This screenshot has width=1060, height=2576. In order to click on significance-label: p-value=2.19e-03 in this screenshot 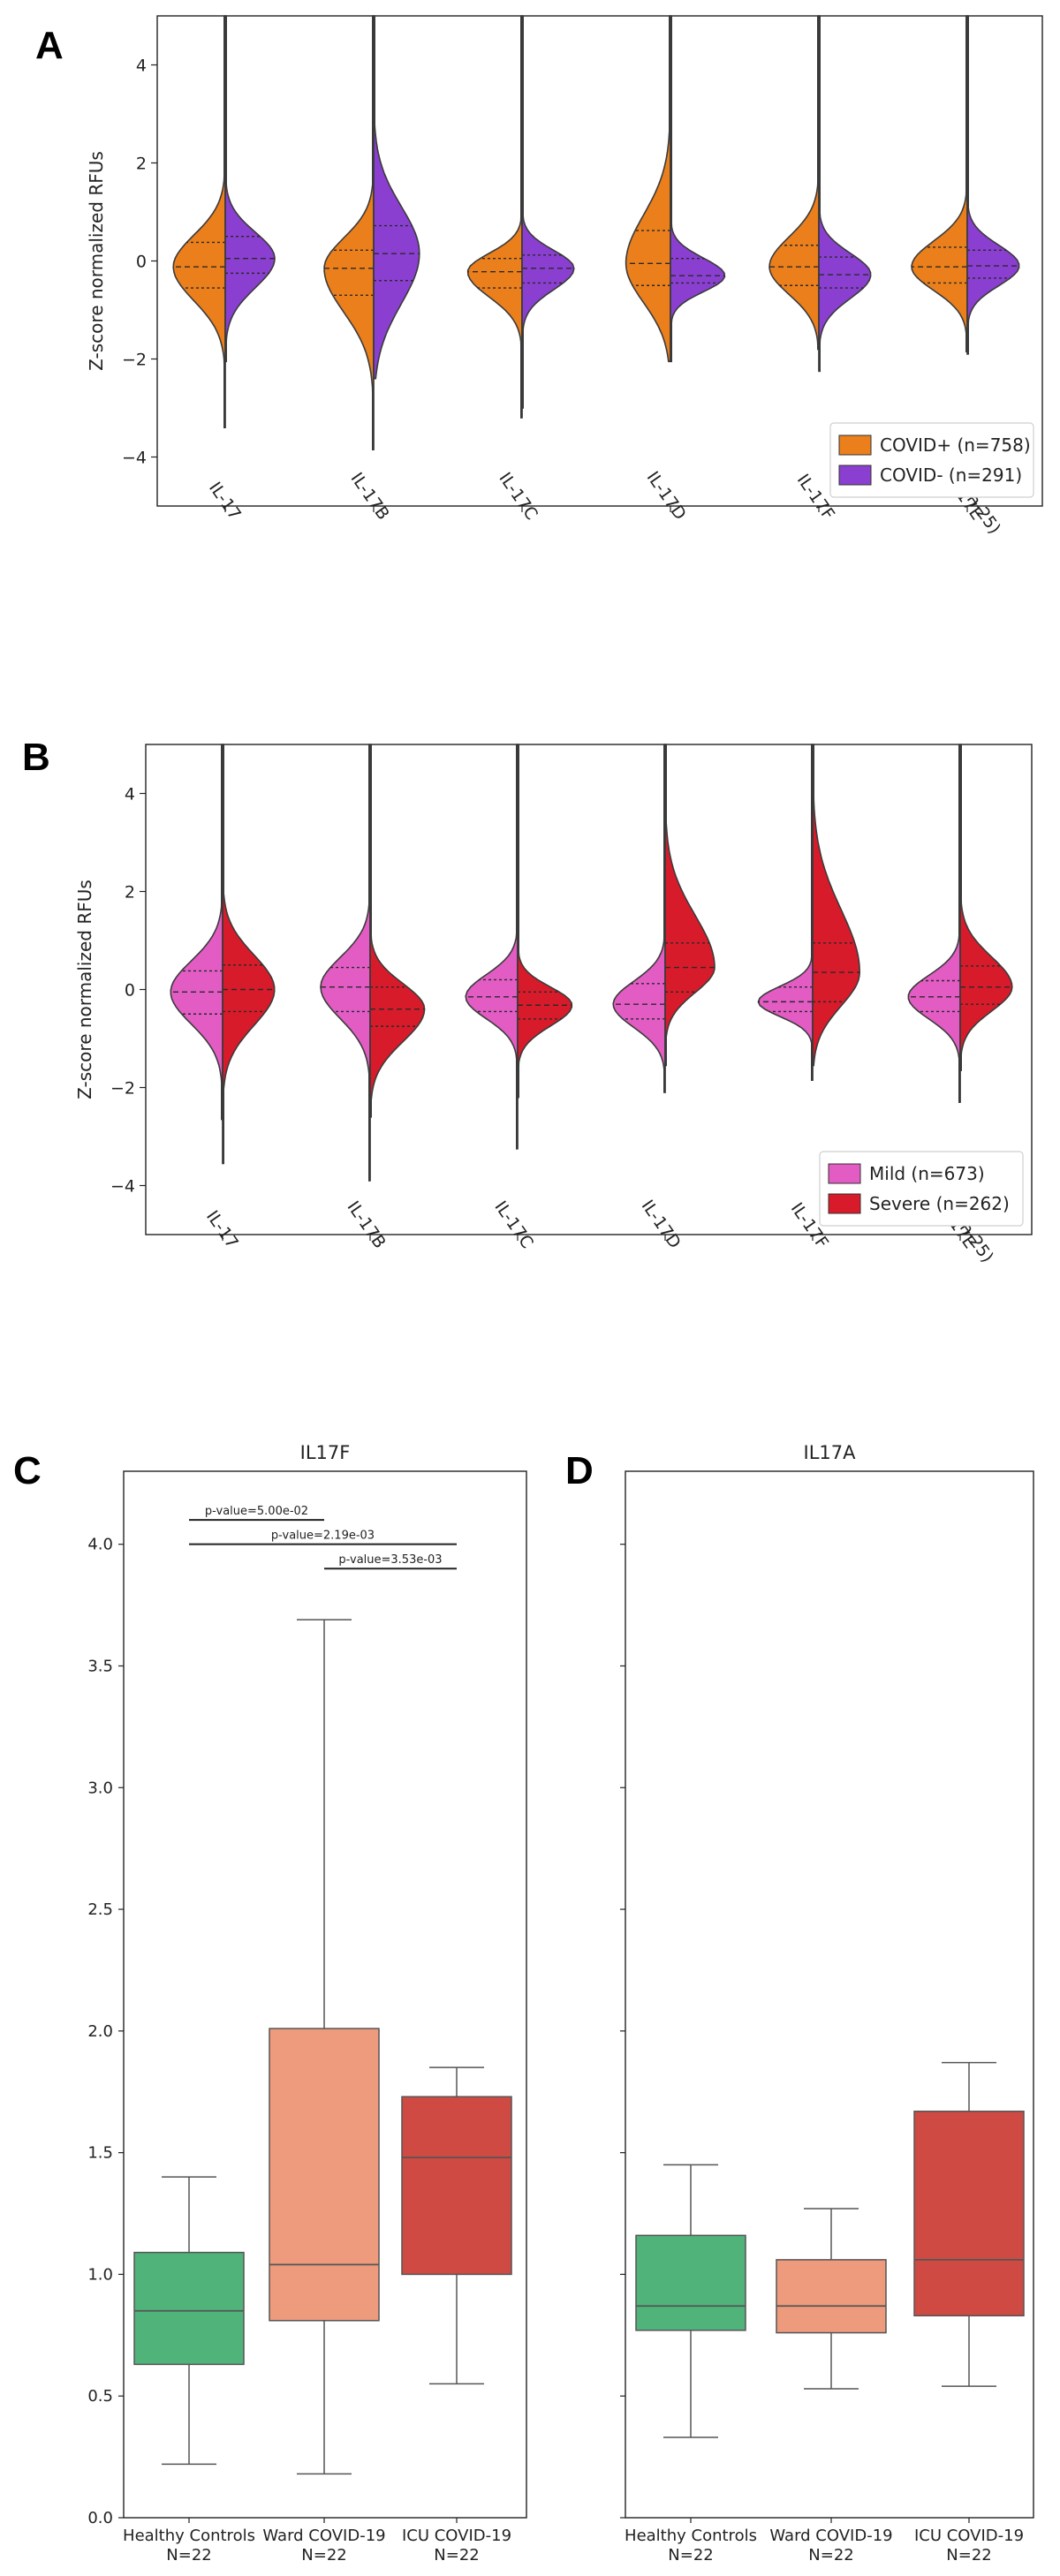, I will do `click(323, 1536)`.